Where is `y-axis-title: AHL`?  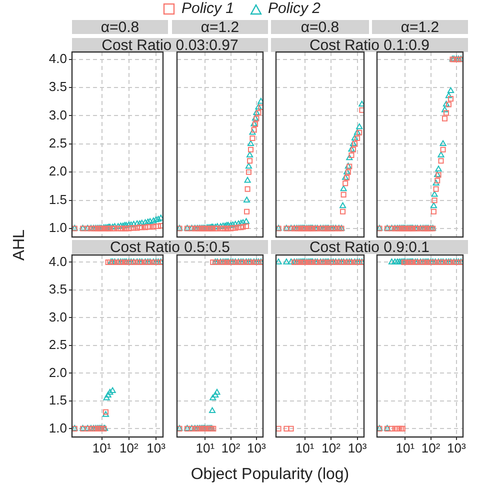
y-axis-title: AHL is located at coordinates (20, 245).